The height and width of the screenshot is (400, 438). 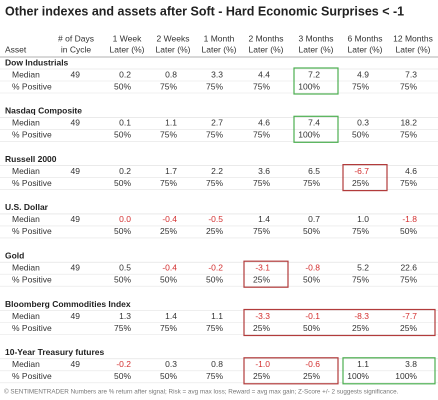 I want to click on header-label: in Cycle, so click(x=76, y=49).